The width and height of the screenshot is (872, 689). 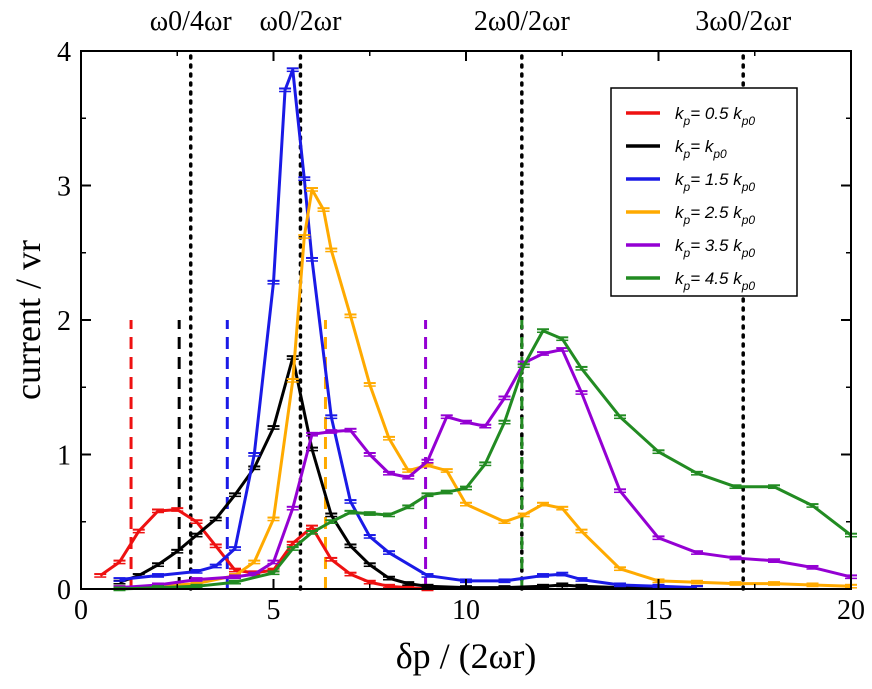 I want to click on y-tick-label-1: 1, so click(x=64, y=456).